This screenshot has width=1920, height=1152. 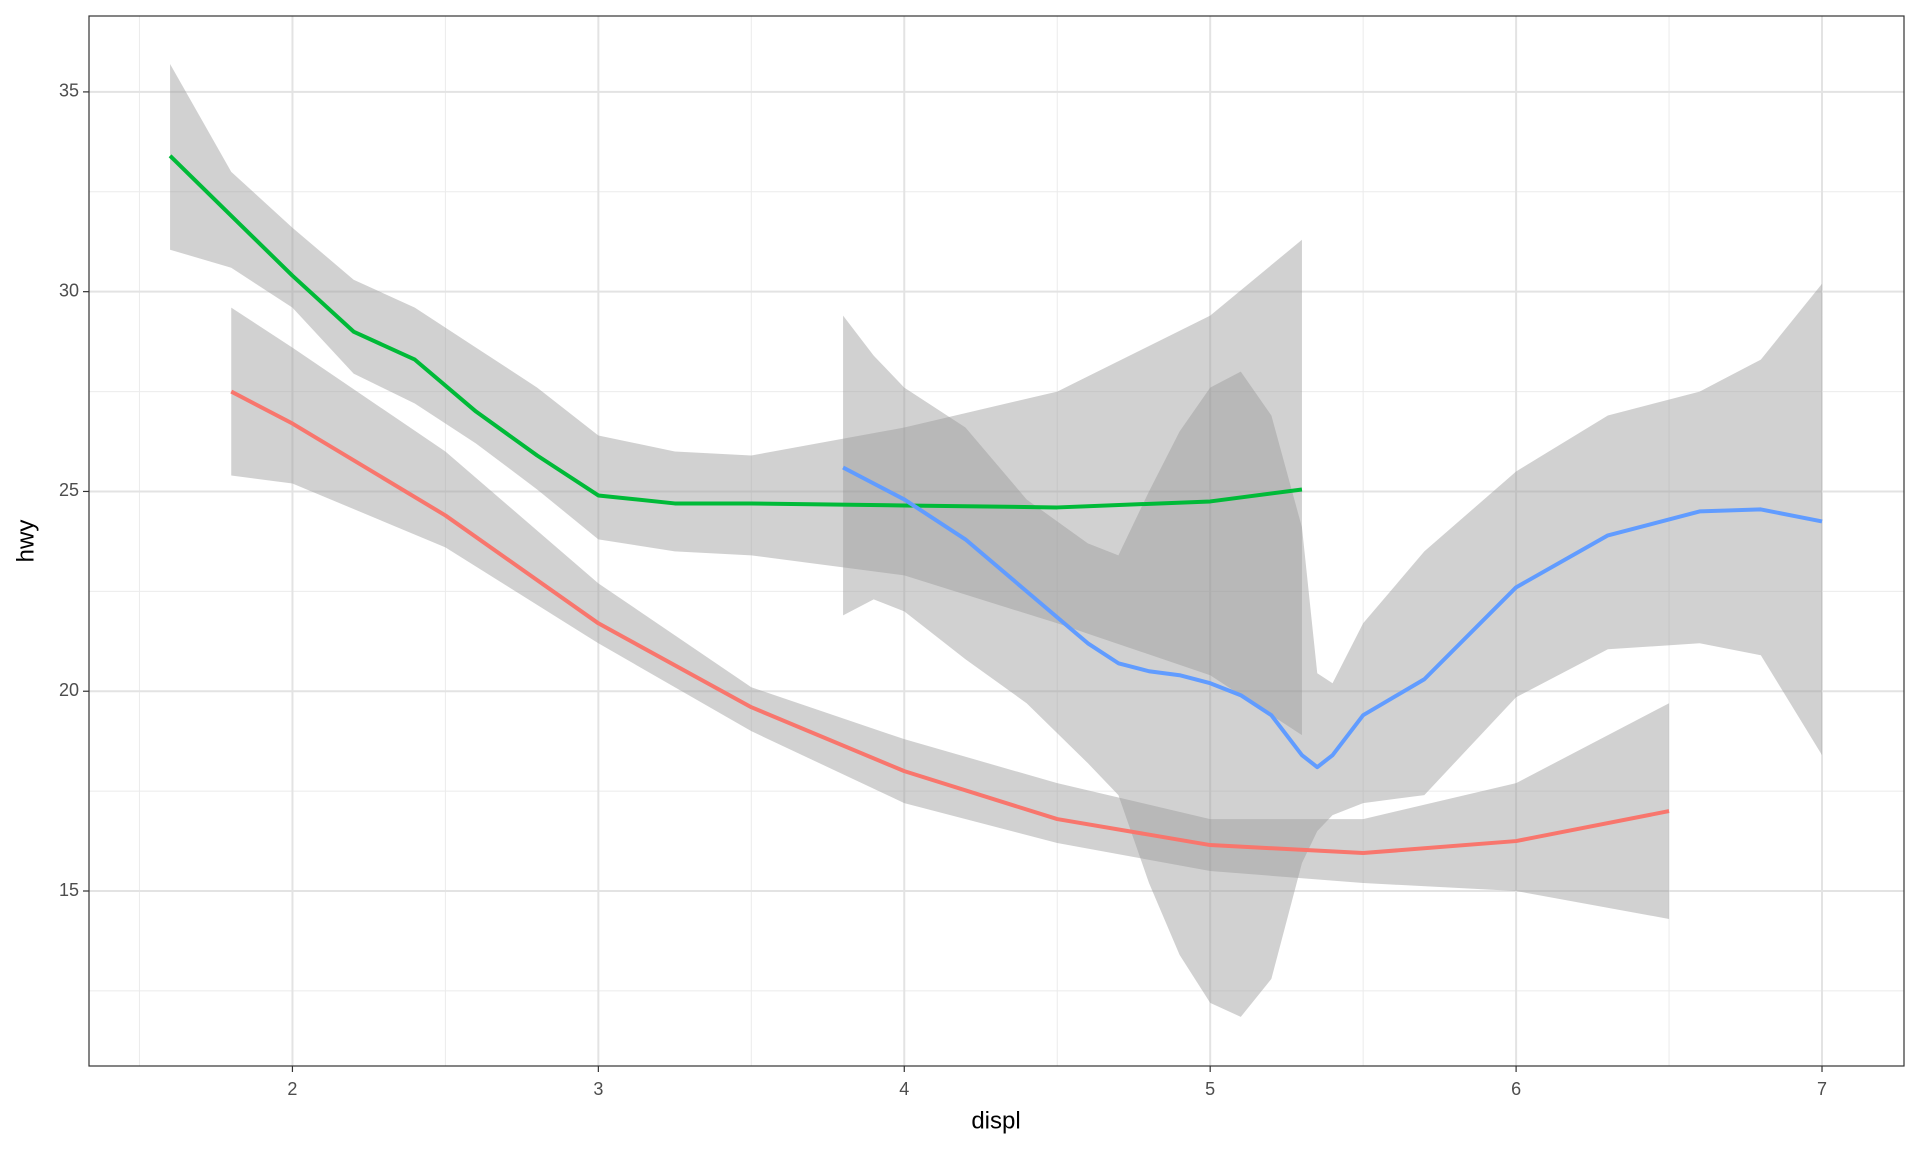 I want to click on x-tick-label: 6, so click(x=1516, y=1089).